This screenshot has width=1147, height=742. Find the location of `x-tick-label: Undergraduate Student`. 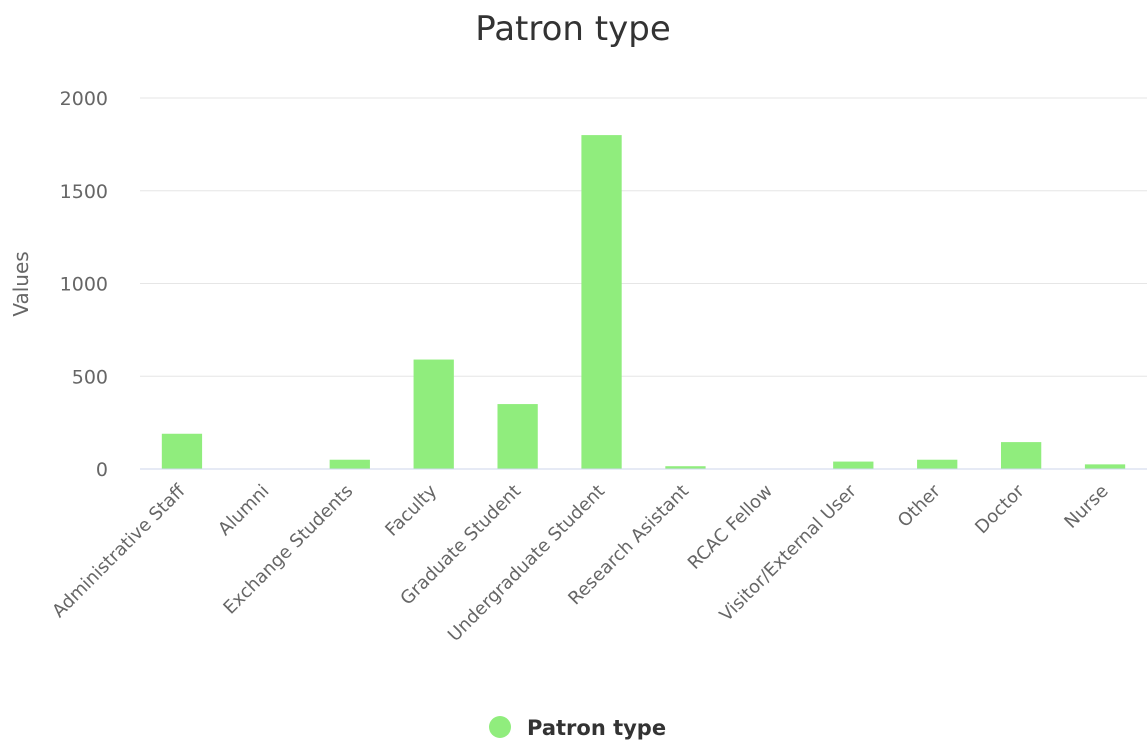

x-tick-label: Undergraduate Student is located at coordinates (526, 563).